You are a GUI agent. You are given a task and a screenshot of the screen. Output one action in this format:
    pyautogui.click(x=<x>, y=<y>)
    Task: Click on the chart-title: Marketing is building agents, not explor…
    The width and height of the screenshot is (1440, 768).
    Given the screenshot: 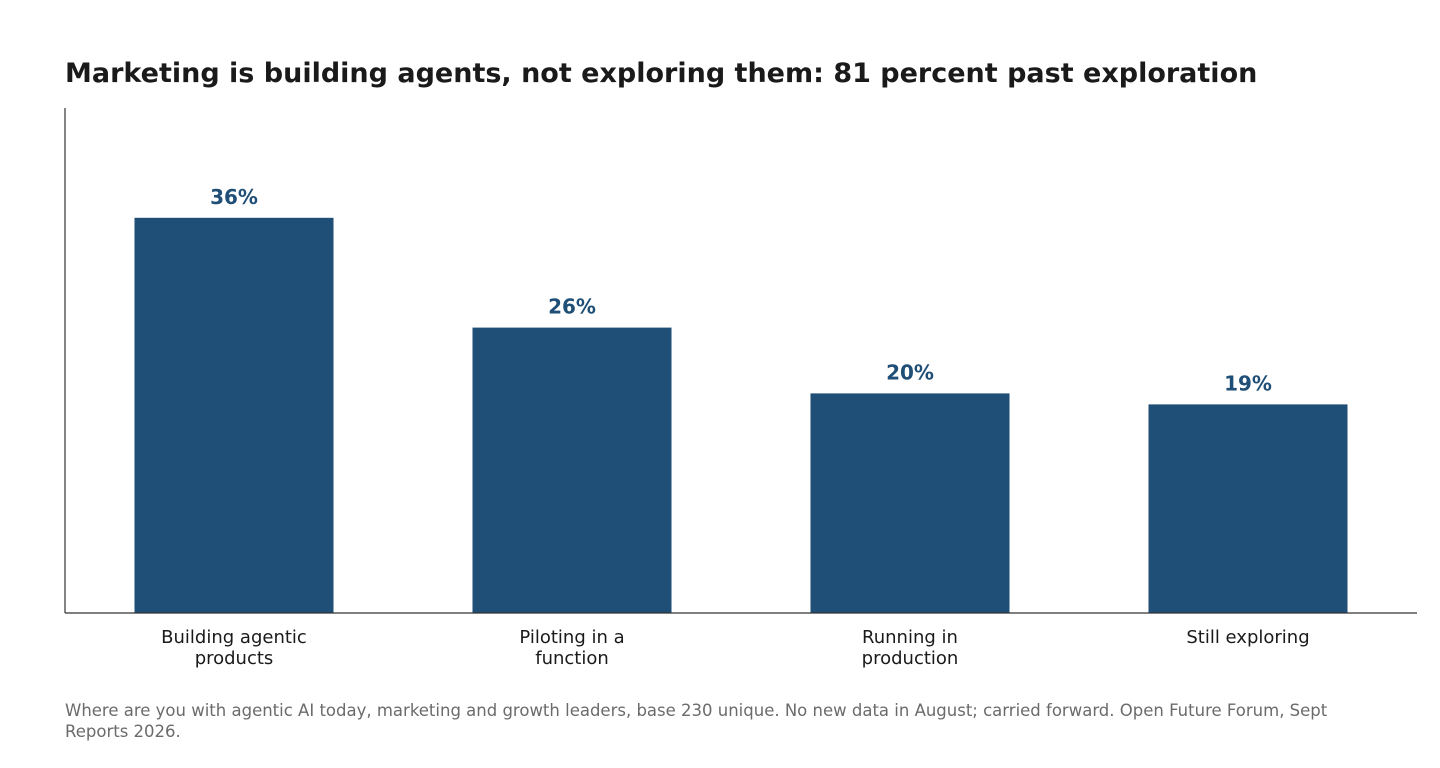 What is the action you would take?
    pyautogui.click(x=661, y=73)
    